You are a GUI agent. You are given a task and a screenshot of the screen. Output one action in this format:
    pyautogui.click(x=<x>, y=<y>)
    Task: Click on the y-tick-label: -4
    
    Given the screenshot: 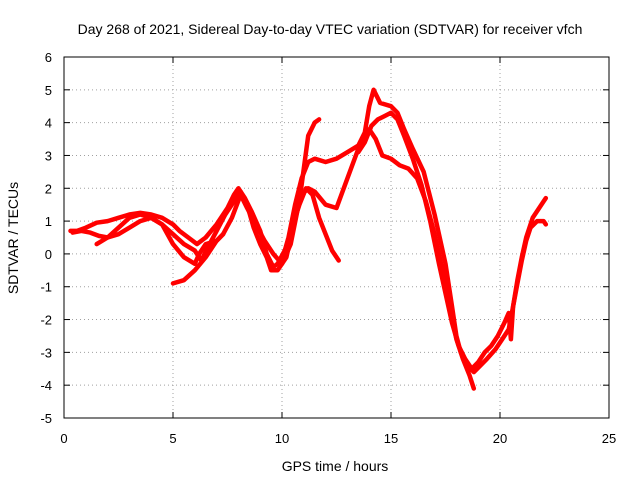 What is the action you would take?
    pyautogui.click(x=46, y=385)
    